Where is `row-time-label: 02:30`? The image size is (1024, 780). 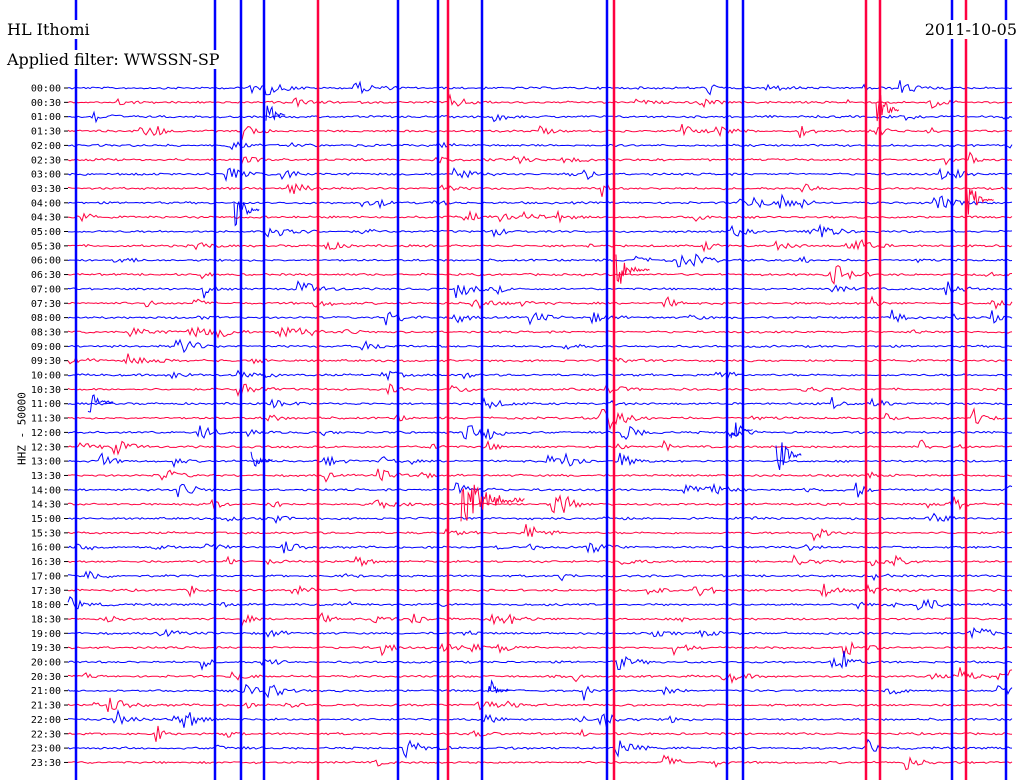 row-time-label: 02:30 is located at coordinates (46, 160).